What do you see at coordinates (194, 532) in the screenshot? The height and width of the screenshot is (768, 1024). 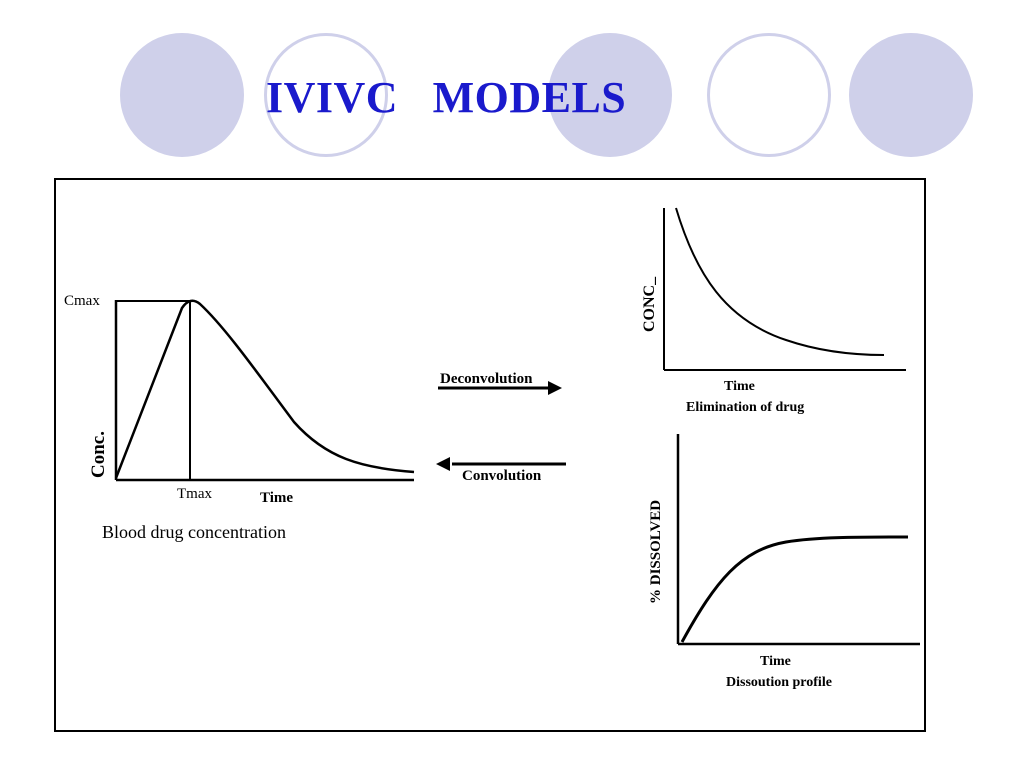 I see `blood-caption: Blood drug concentration` at bounding box center [194, 532].